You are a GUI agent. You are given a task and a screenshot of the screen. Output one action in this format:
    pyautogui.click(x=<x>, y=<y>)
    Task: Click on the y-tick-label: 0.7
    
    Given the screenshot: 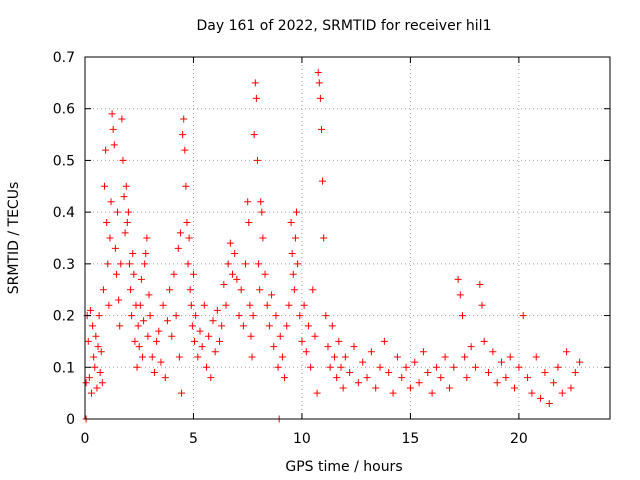 What is the action you would take?
    pyautogui.click(x=64, y=58)
    